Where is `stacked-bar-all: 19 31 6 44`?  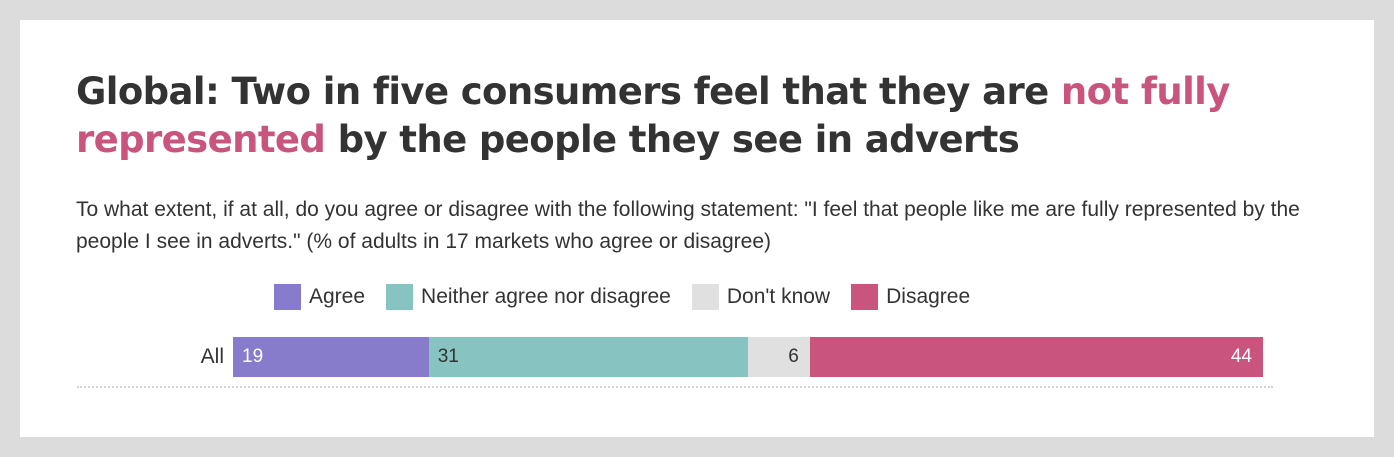 stacked-bar-all: 19 31 6 44 is located at coordinates (748, 357).